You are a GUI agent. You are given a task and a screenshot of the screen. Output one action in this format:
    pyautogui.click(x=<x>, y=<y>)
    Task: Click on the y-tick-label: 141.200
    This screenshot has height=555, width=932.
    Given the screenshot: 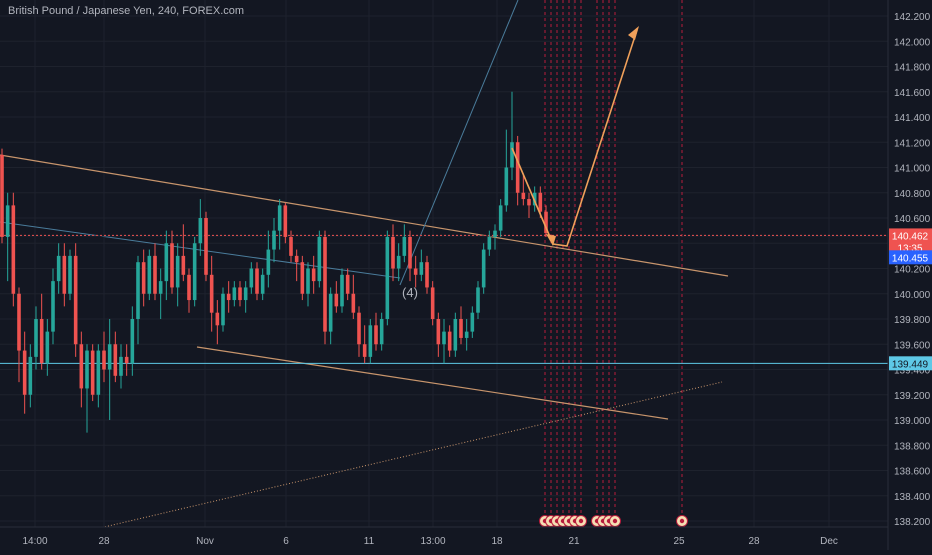 What is the action you would take?
    pyautogui.click(x=912, y=143)
    